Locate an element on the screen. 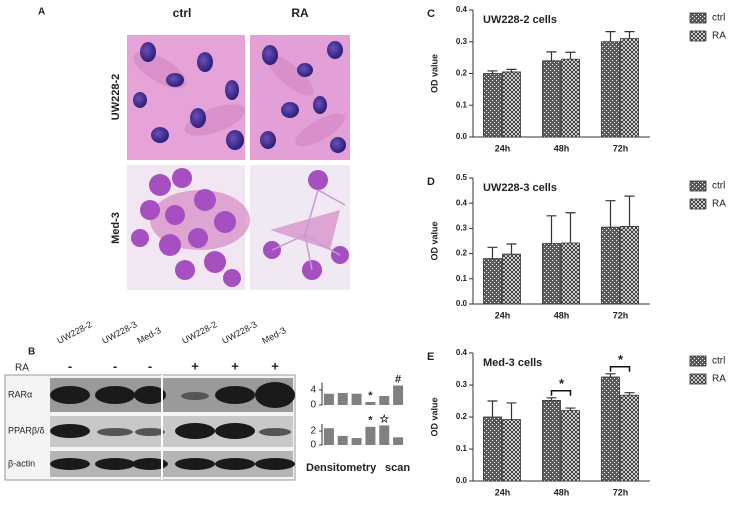 Image resolution: width=732 pixels, height=516 pixels. western-blot is located at coordinates (150, 427).